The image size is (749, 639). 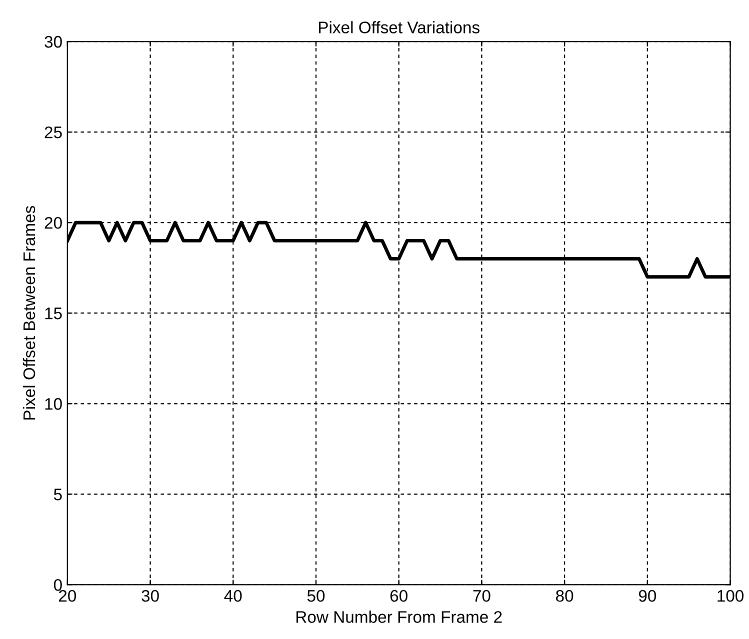 What do you see at coordinates (58, 585) in the screenshot?
I see `y-tick-label: 0` at bounding box center [58, 585].